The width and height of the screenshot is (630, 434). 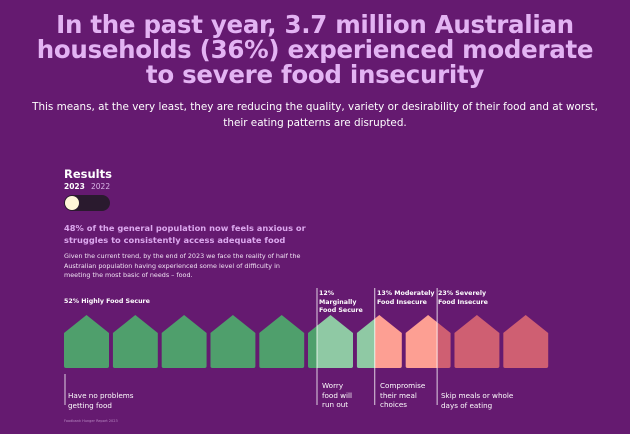 I want to click on year-toggle-knob, so click(x=72, y=203).